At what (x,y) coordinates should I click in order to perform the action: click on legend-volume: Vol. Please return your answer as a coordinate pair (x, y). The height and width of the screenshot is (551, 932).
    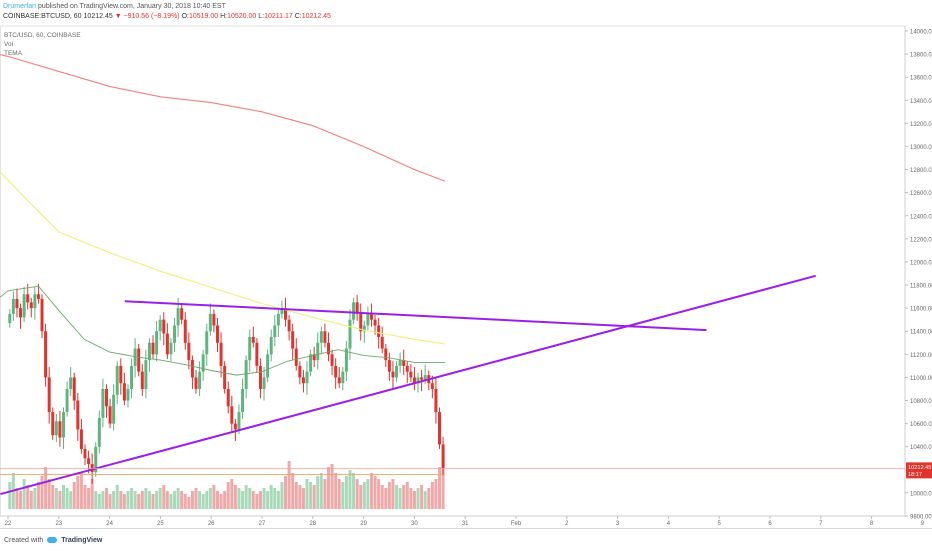
    Looking at the image, I should click on (9, 44).